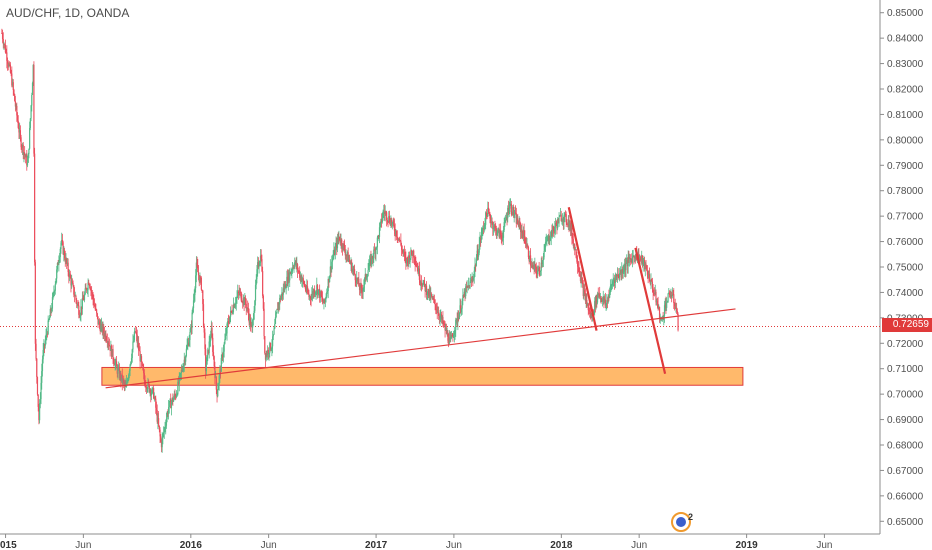 This screenshot has width=932, height=550. I want to click on trendline, so click(420, 348).